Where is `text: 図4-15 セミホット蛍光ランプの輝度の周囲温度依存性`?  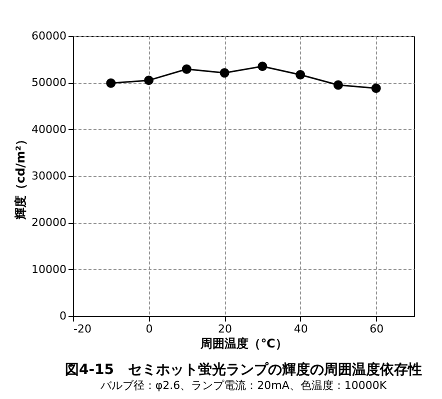
text: 図4-15 セミホット蛍光ランプの輝度の周囲温度依存性 is located at coordinates (243, 369).